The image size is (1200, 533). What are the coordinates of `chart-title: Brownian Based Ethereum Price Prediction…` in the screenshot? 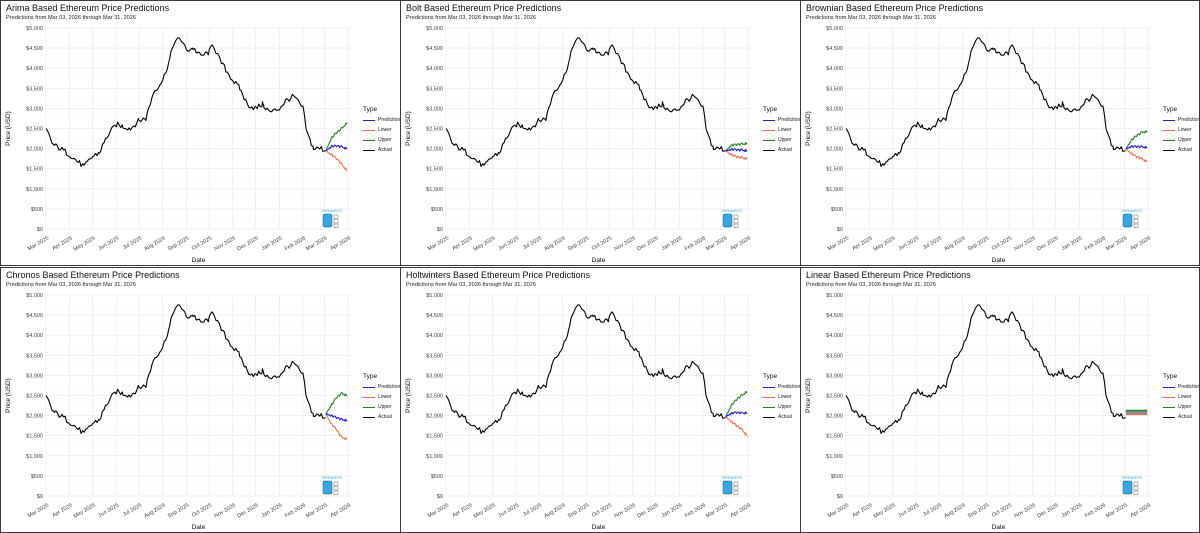 It's located at (895, 8).